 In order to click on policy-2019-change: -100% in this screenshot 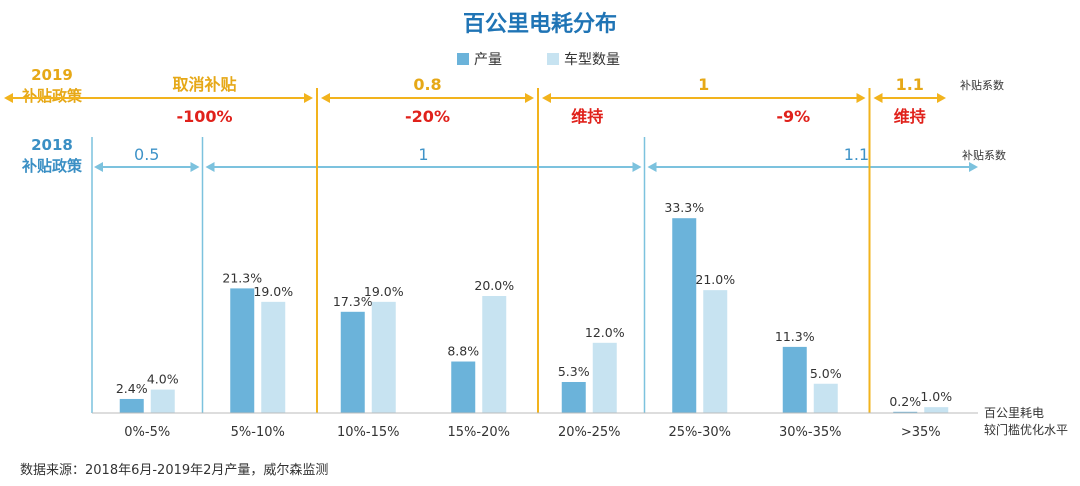, I will do `click(204, 116)`.